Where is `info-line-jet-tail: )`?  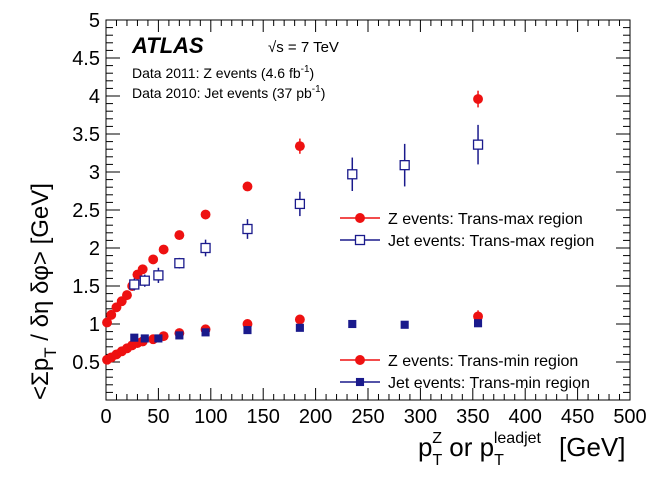 info-line-jet-tail: ) is located at coordinates (323, 93).